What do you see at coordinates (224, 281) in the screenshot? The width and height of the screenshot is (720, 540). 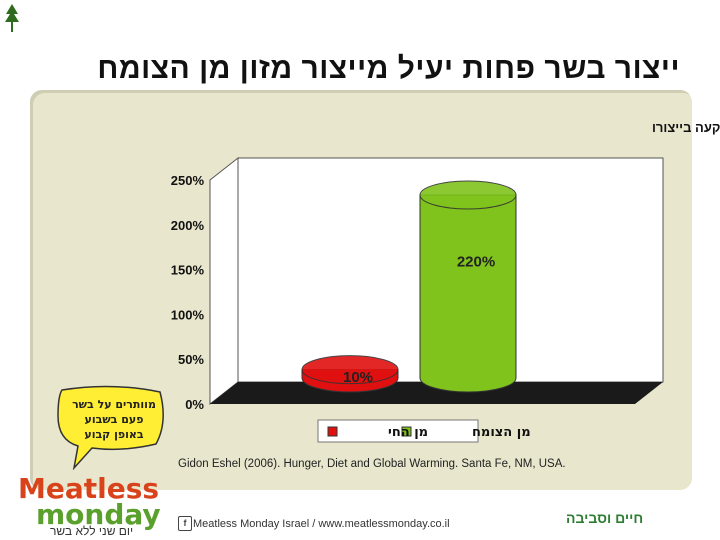 I see `chart-side-wall` at bounding box center [224, 281].